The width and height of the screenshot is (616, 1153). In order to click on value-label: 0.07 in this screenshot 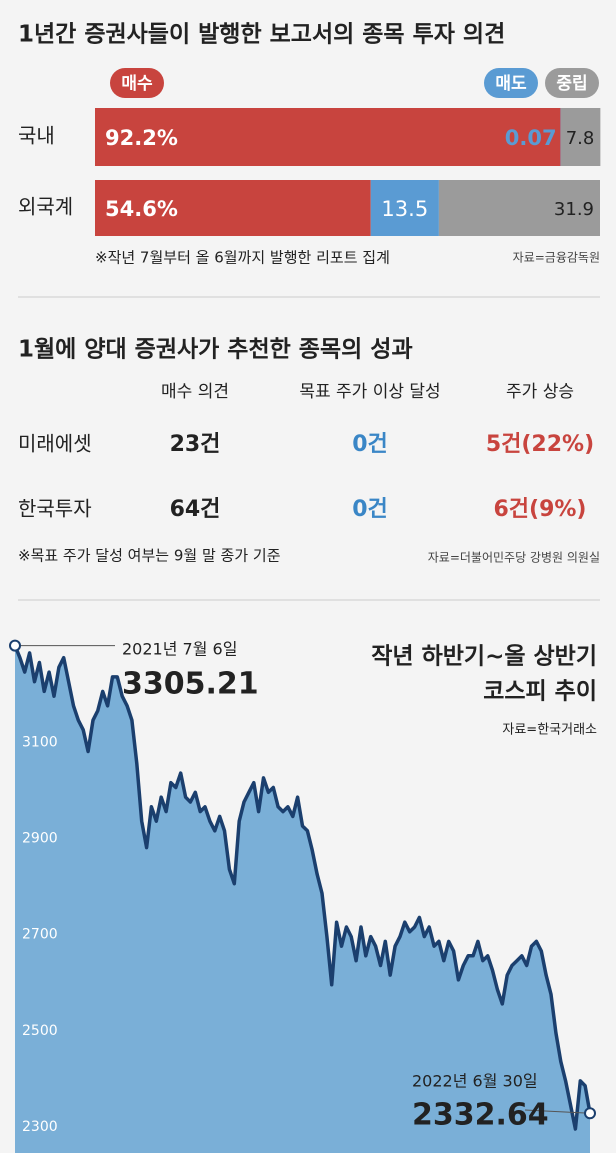, I will do `click(531, 138)`.